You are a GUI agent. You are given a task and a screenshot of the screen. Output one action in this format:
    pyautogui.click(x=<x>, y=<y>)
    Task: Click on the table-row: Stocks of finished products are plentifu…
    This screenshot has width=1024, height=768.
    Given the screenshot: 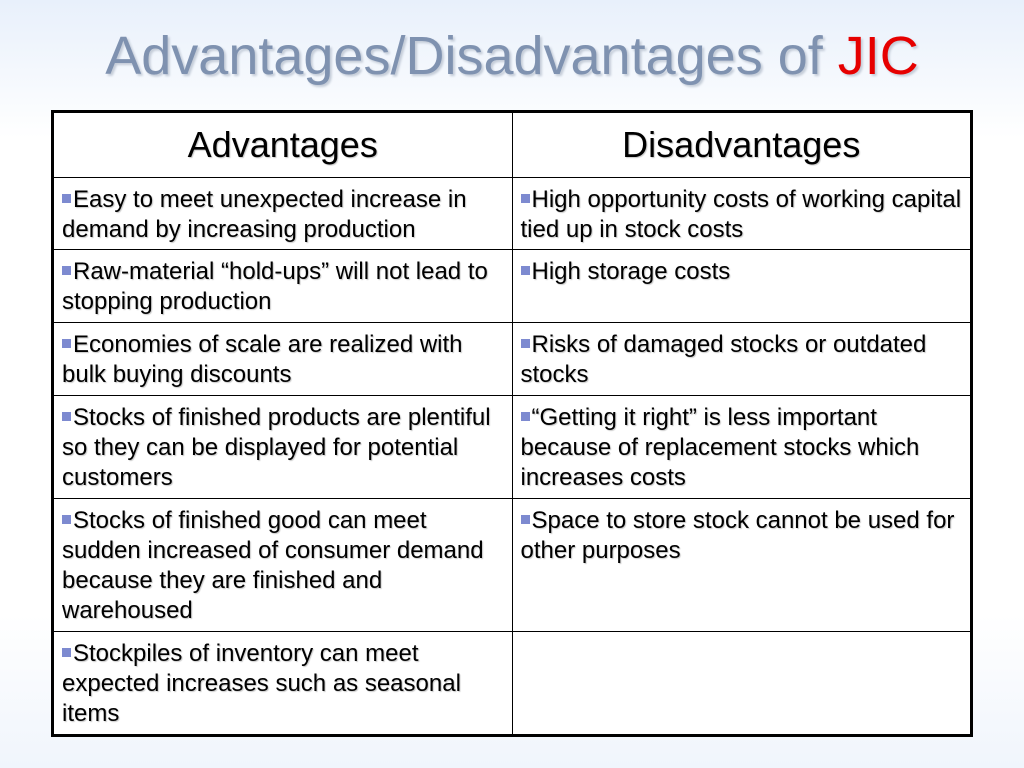 What is the action you would take?
    pyautogui.click(x=512, y=447)
    